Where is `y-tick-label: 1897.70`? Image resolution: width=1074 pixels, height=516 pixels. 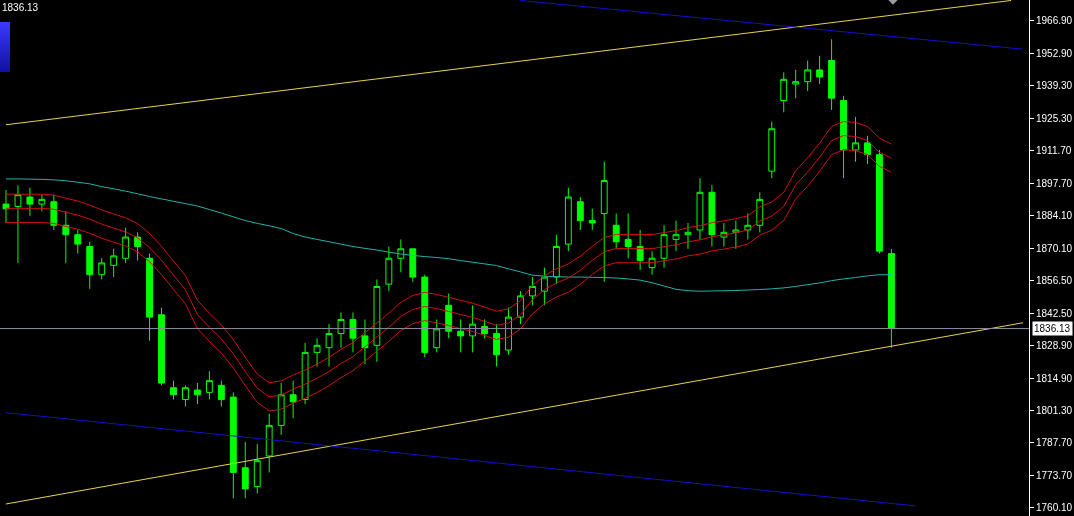 y-tick-label: 1897.70 is located at coordinates (1054, 184).